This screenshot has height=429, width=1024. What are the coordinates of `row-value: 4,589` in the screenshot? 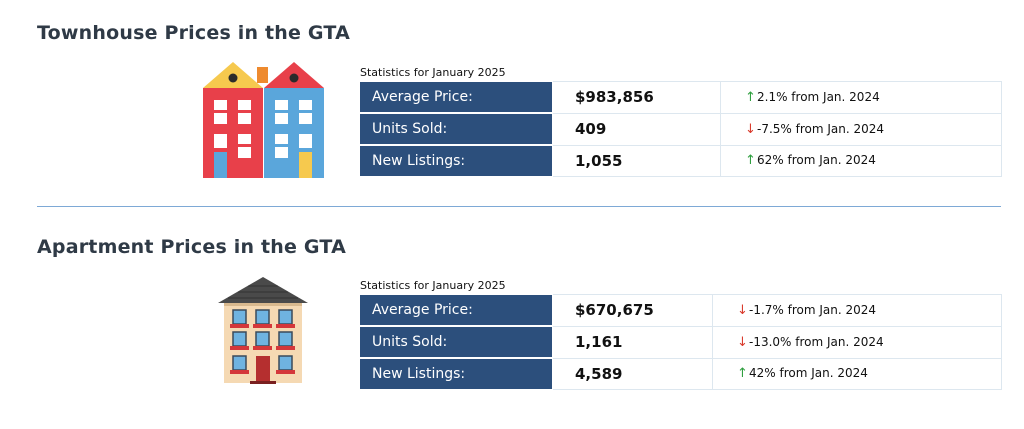 It's located at (632, 373).